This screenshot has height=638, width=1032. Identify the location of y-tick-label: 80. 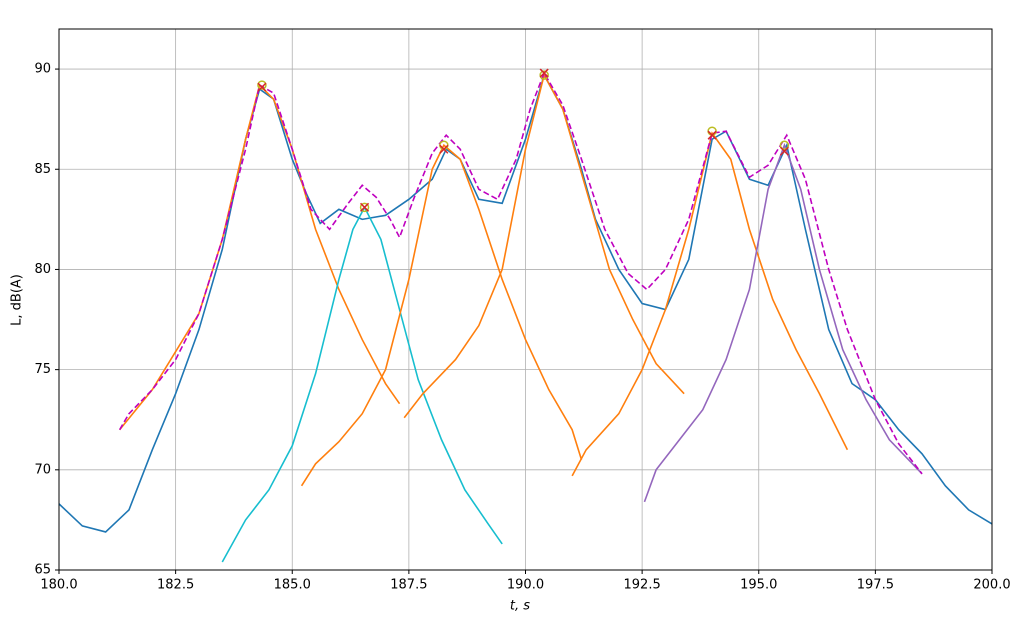
(42, 269).